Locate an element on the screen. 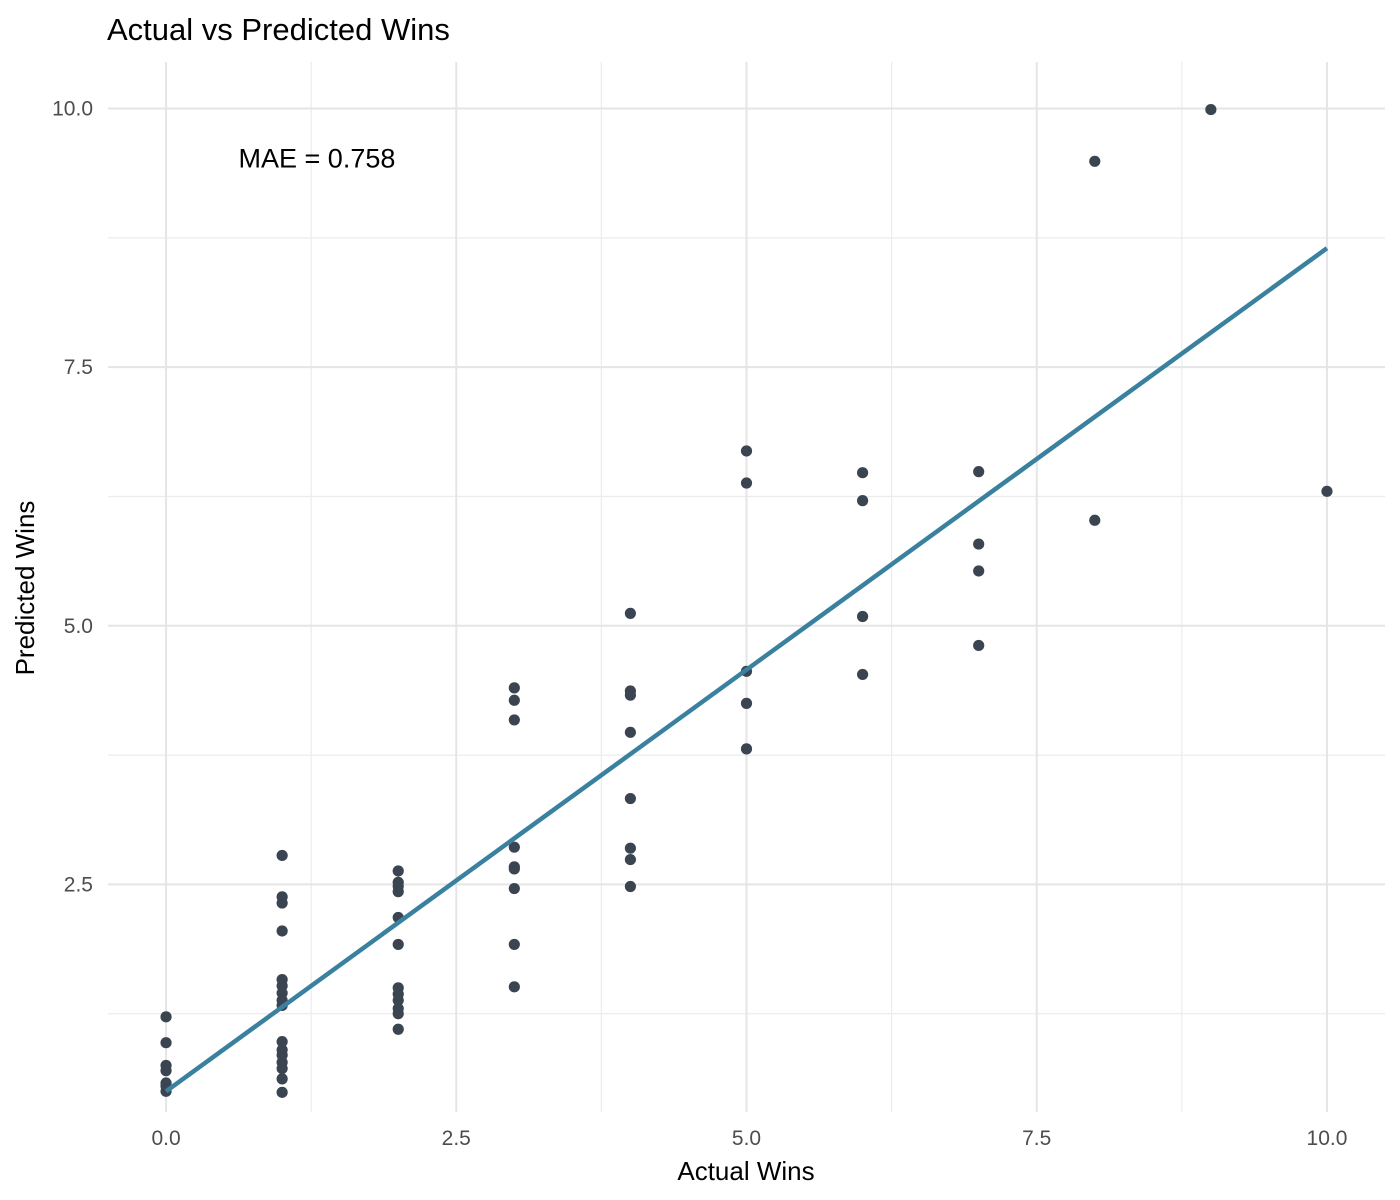  x-tick-label: 0.0 is located at coordinates (165, 1138).